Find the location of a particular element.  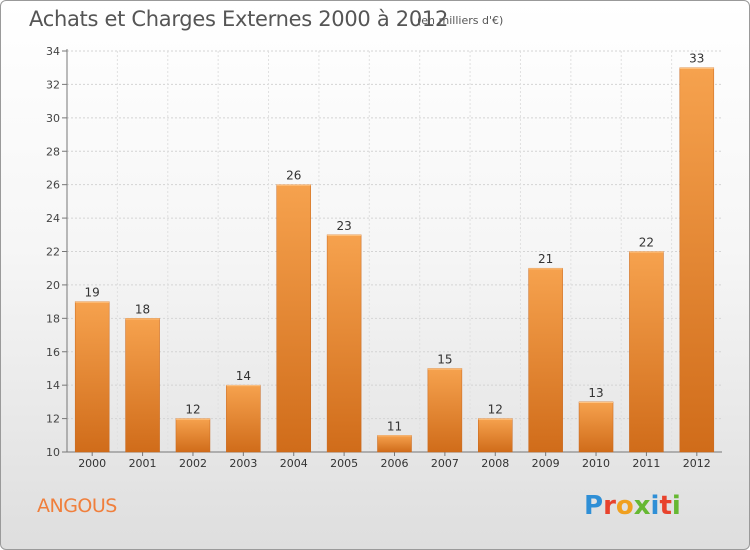

bar-2003 is located at coordinates (243, 418).